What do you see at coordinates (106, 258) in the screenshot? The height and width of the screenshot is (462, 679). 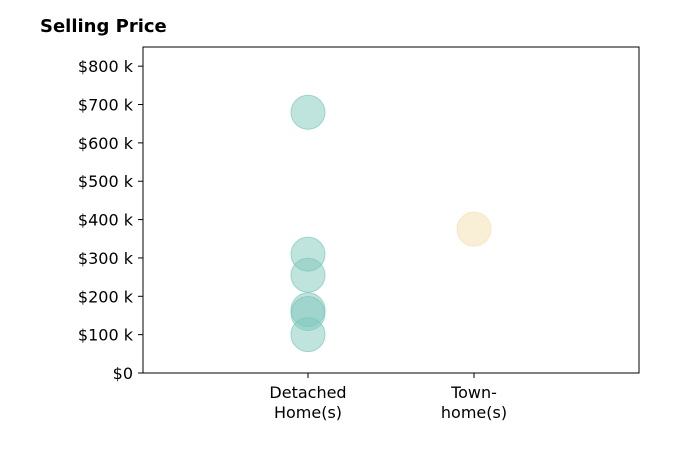 I see `y-tick-label: $300 k` at bounding box center [106, 258].